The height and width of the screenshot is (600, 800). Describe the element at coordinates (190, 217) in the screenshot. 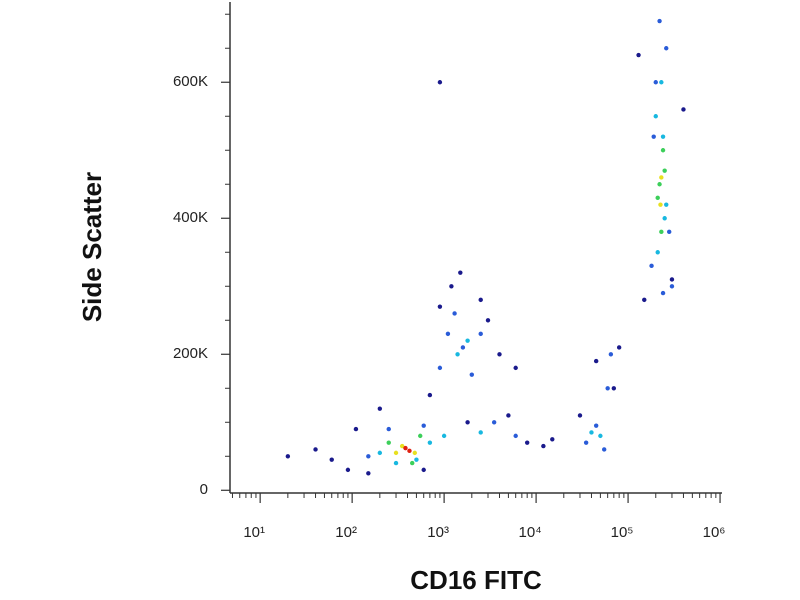

I see `y-tick-label: 400K` at that location.